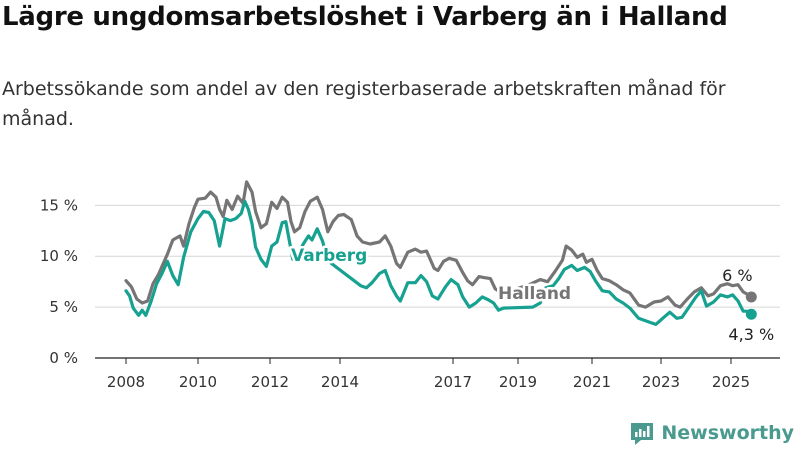  I want to click on series-label-varberg: Varberg, so click(329, 256).